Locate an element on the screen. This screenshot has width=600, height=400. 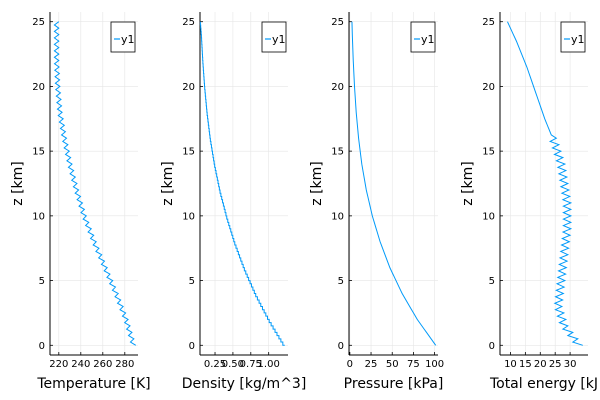
x-tick-label: 260 is located at coordinates (102, 364).